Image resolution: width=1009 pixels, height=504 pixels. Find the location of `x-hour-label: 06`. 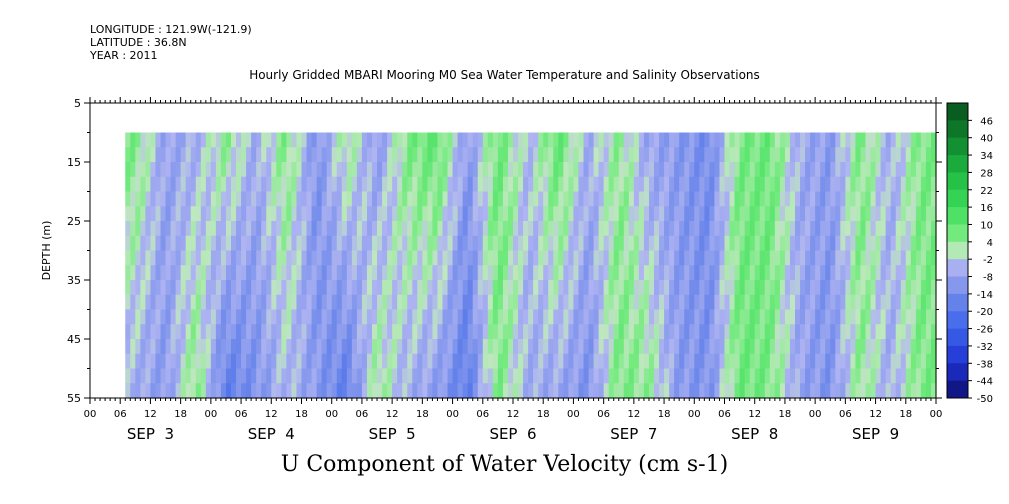

x-hour-label: 06 is located at coordinates (724, 414).